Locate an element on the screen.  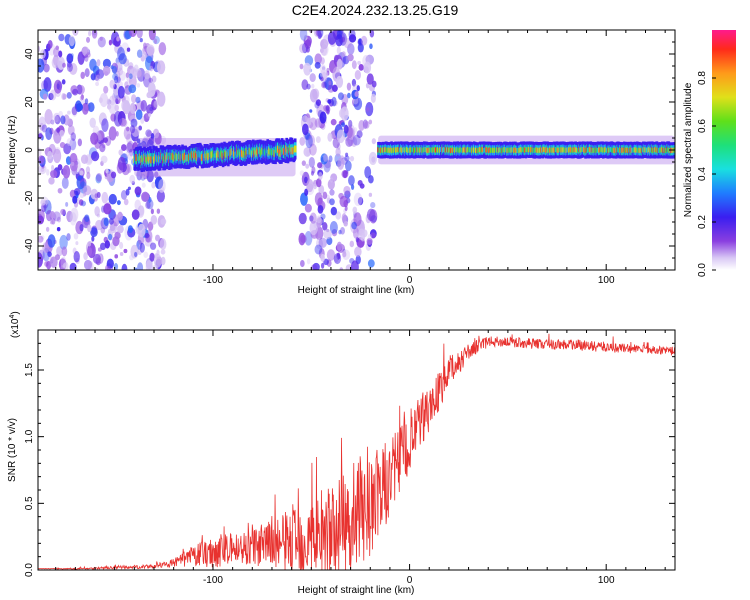
svg-text: (x104) is located at coordinates (15, 324).